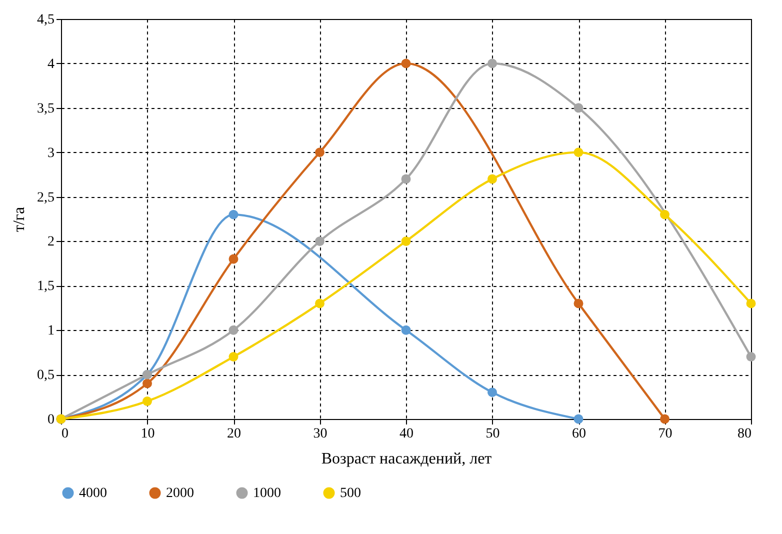 The image size is (782, 534). What do you see at coordinates (51, 331) in the screenshot?
I see `y-tick-label: 1` at bounding box center [51, 331].